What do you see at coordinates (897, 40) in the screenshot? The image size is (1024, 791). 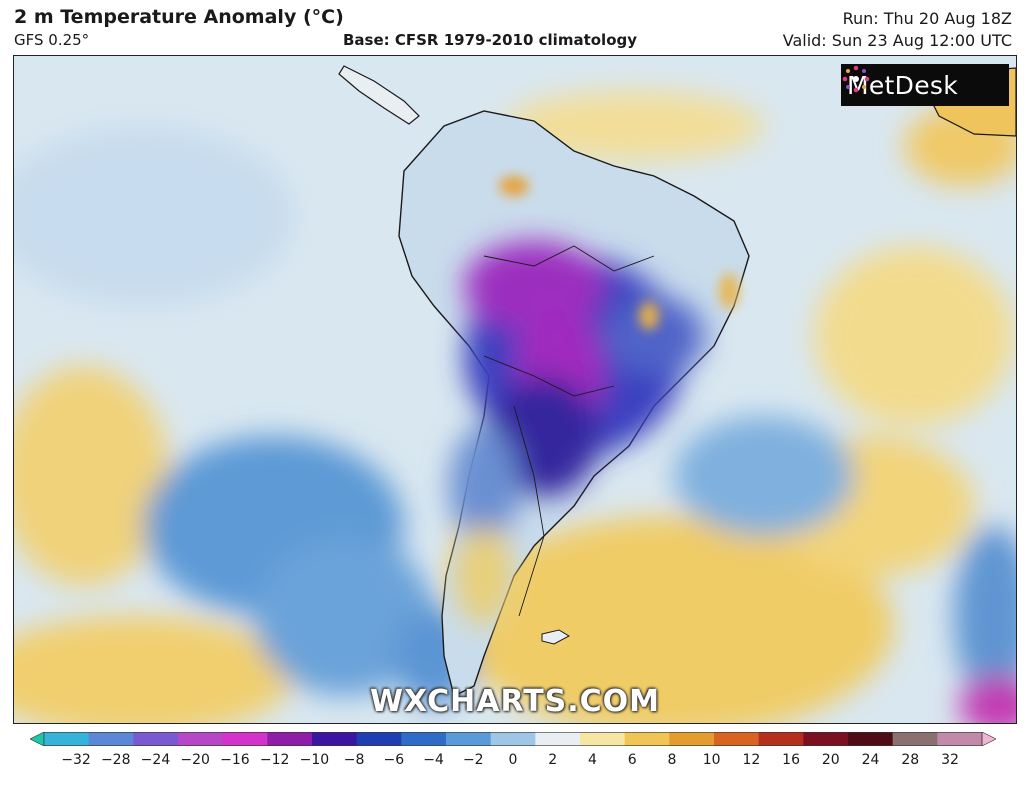 I see `valid-time-label: Valid: Sun 23 Aug 12:00 UTC` at bounding box center [897, 40].